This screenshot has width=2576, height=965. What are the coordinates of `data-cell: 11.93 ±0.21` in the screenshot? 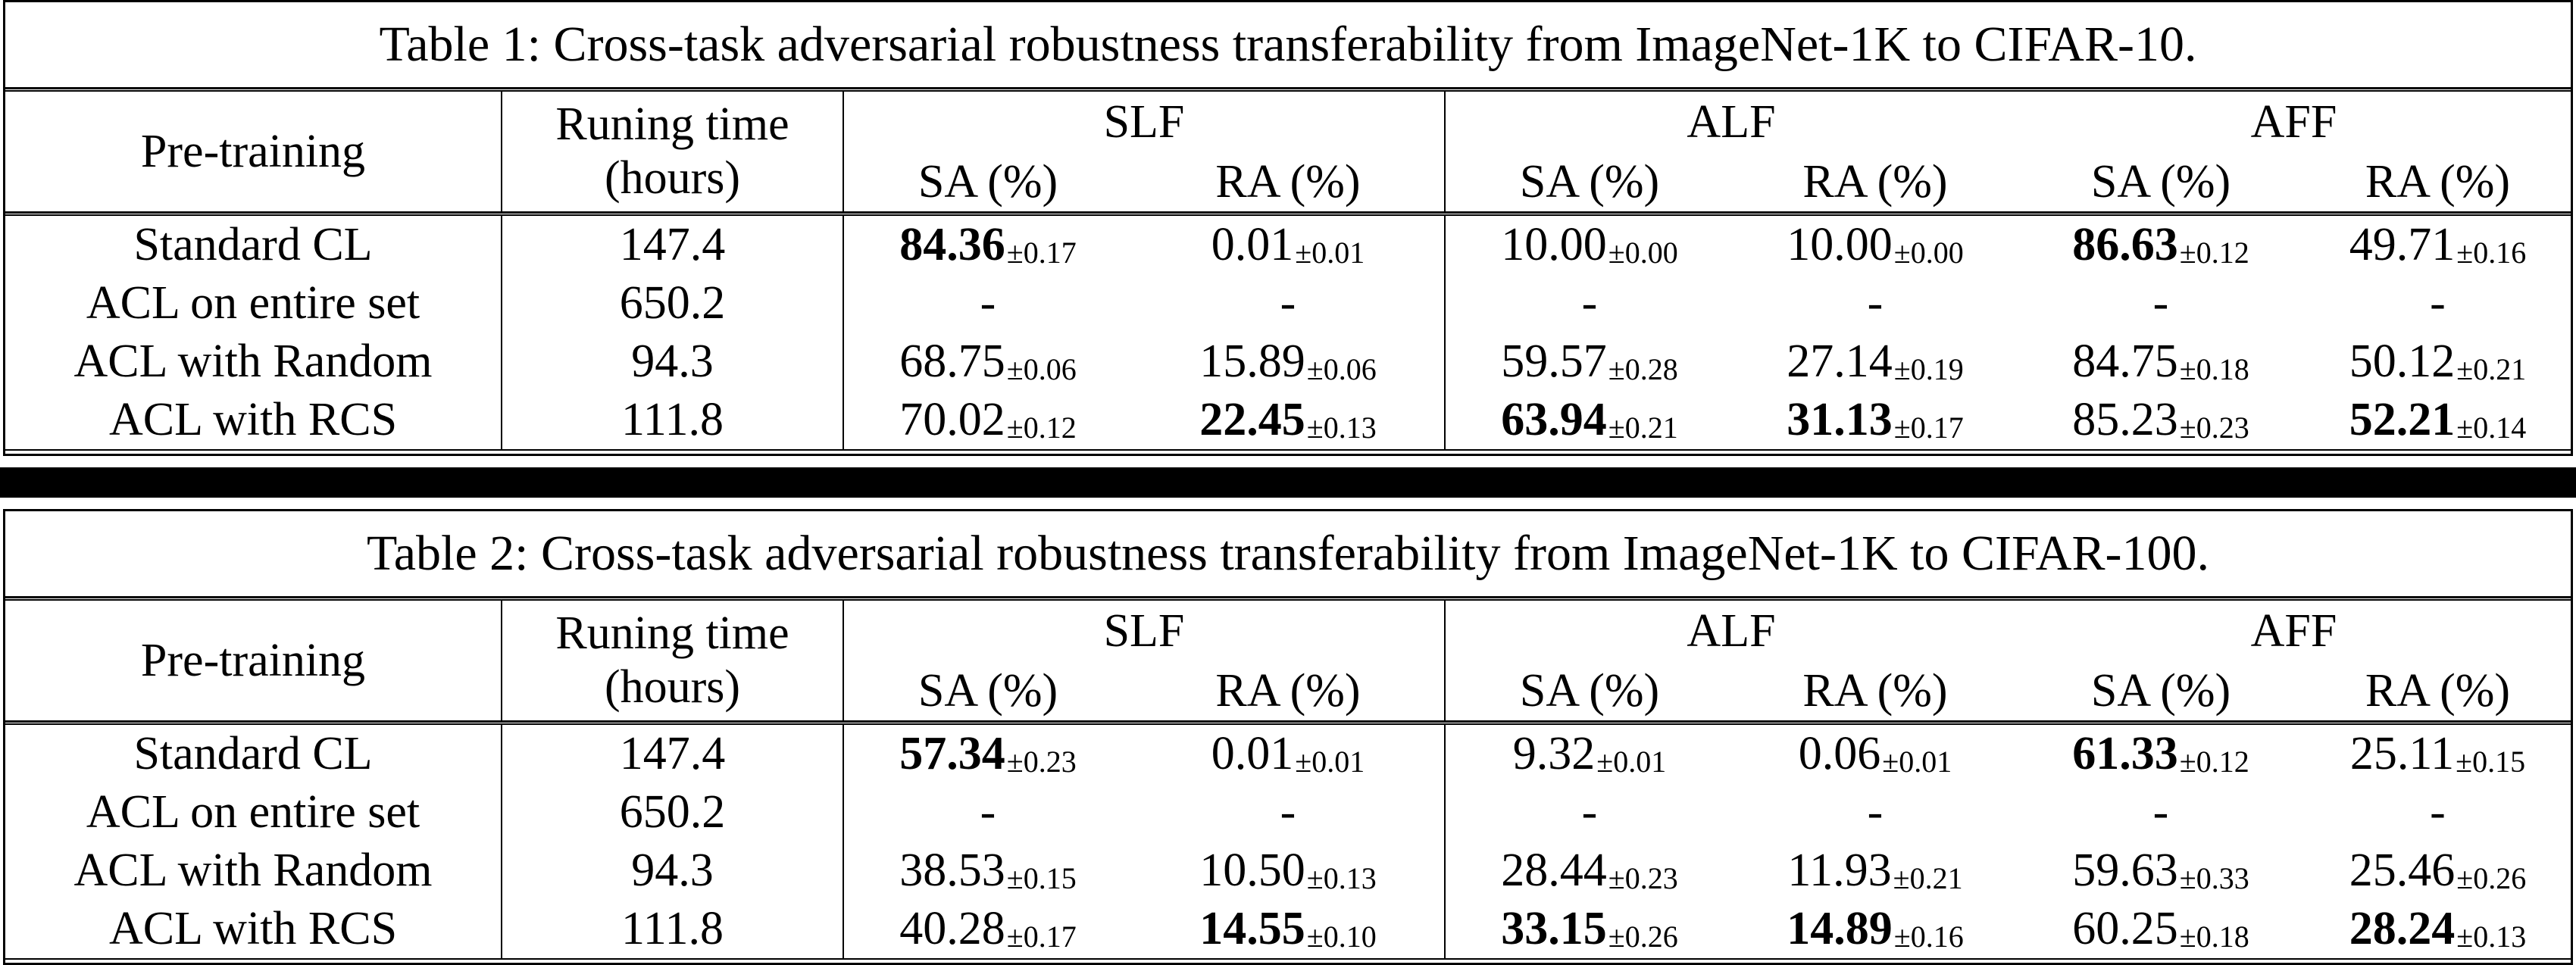 It's located at (1875, 871).